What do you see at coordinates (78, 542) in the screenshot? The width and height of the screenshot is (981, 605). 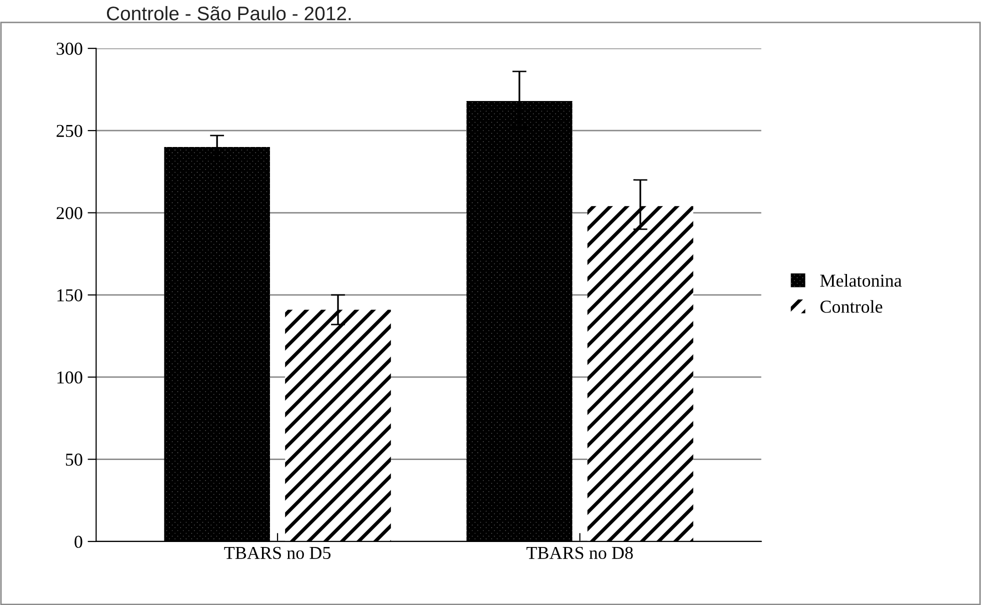 I see `y-tick-label: 0` at bounding box center [78, 542].